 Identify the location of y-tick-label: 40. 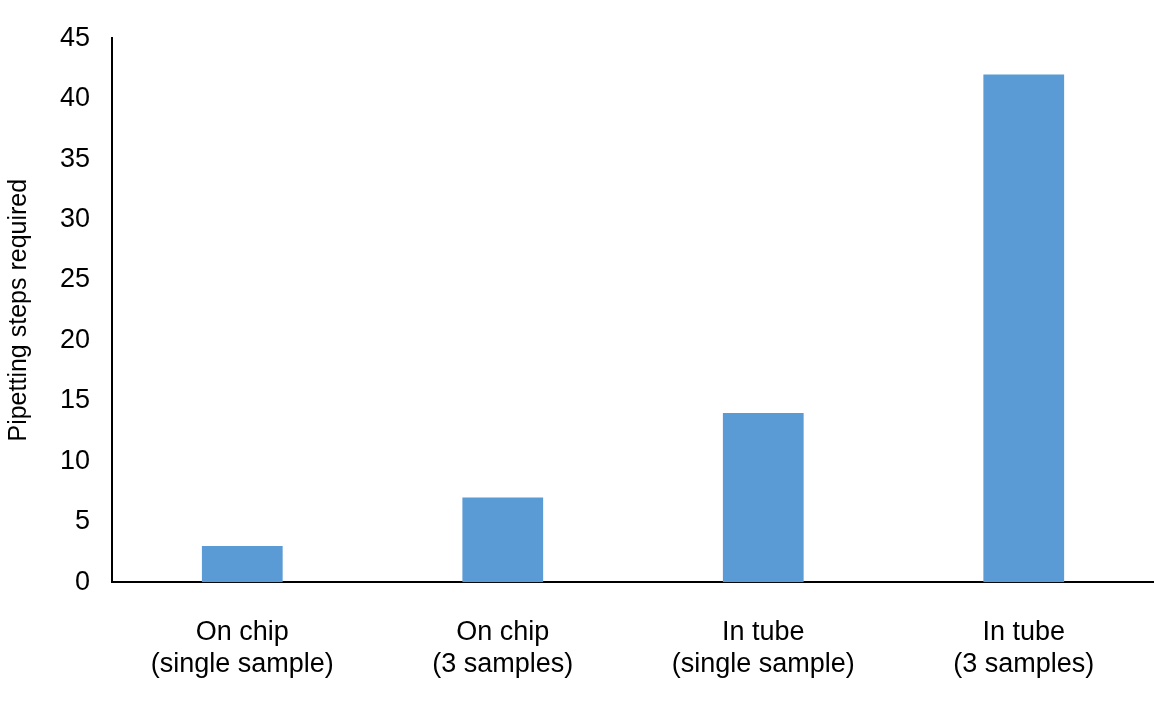
(75, 97).